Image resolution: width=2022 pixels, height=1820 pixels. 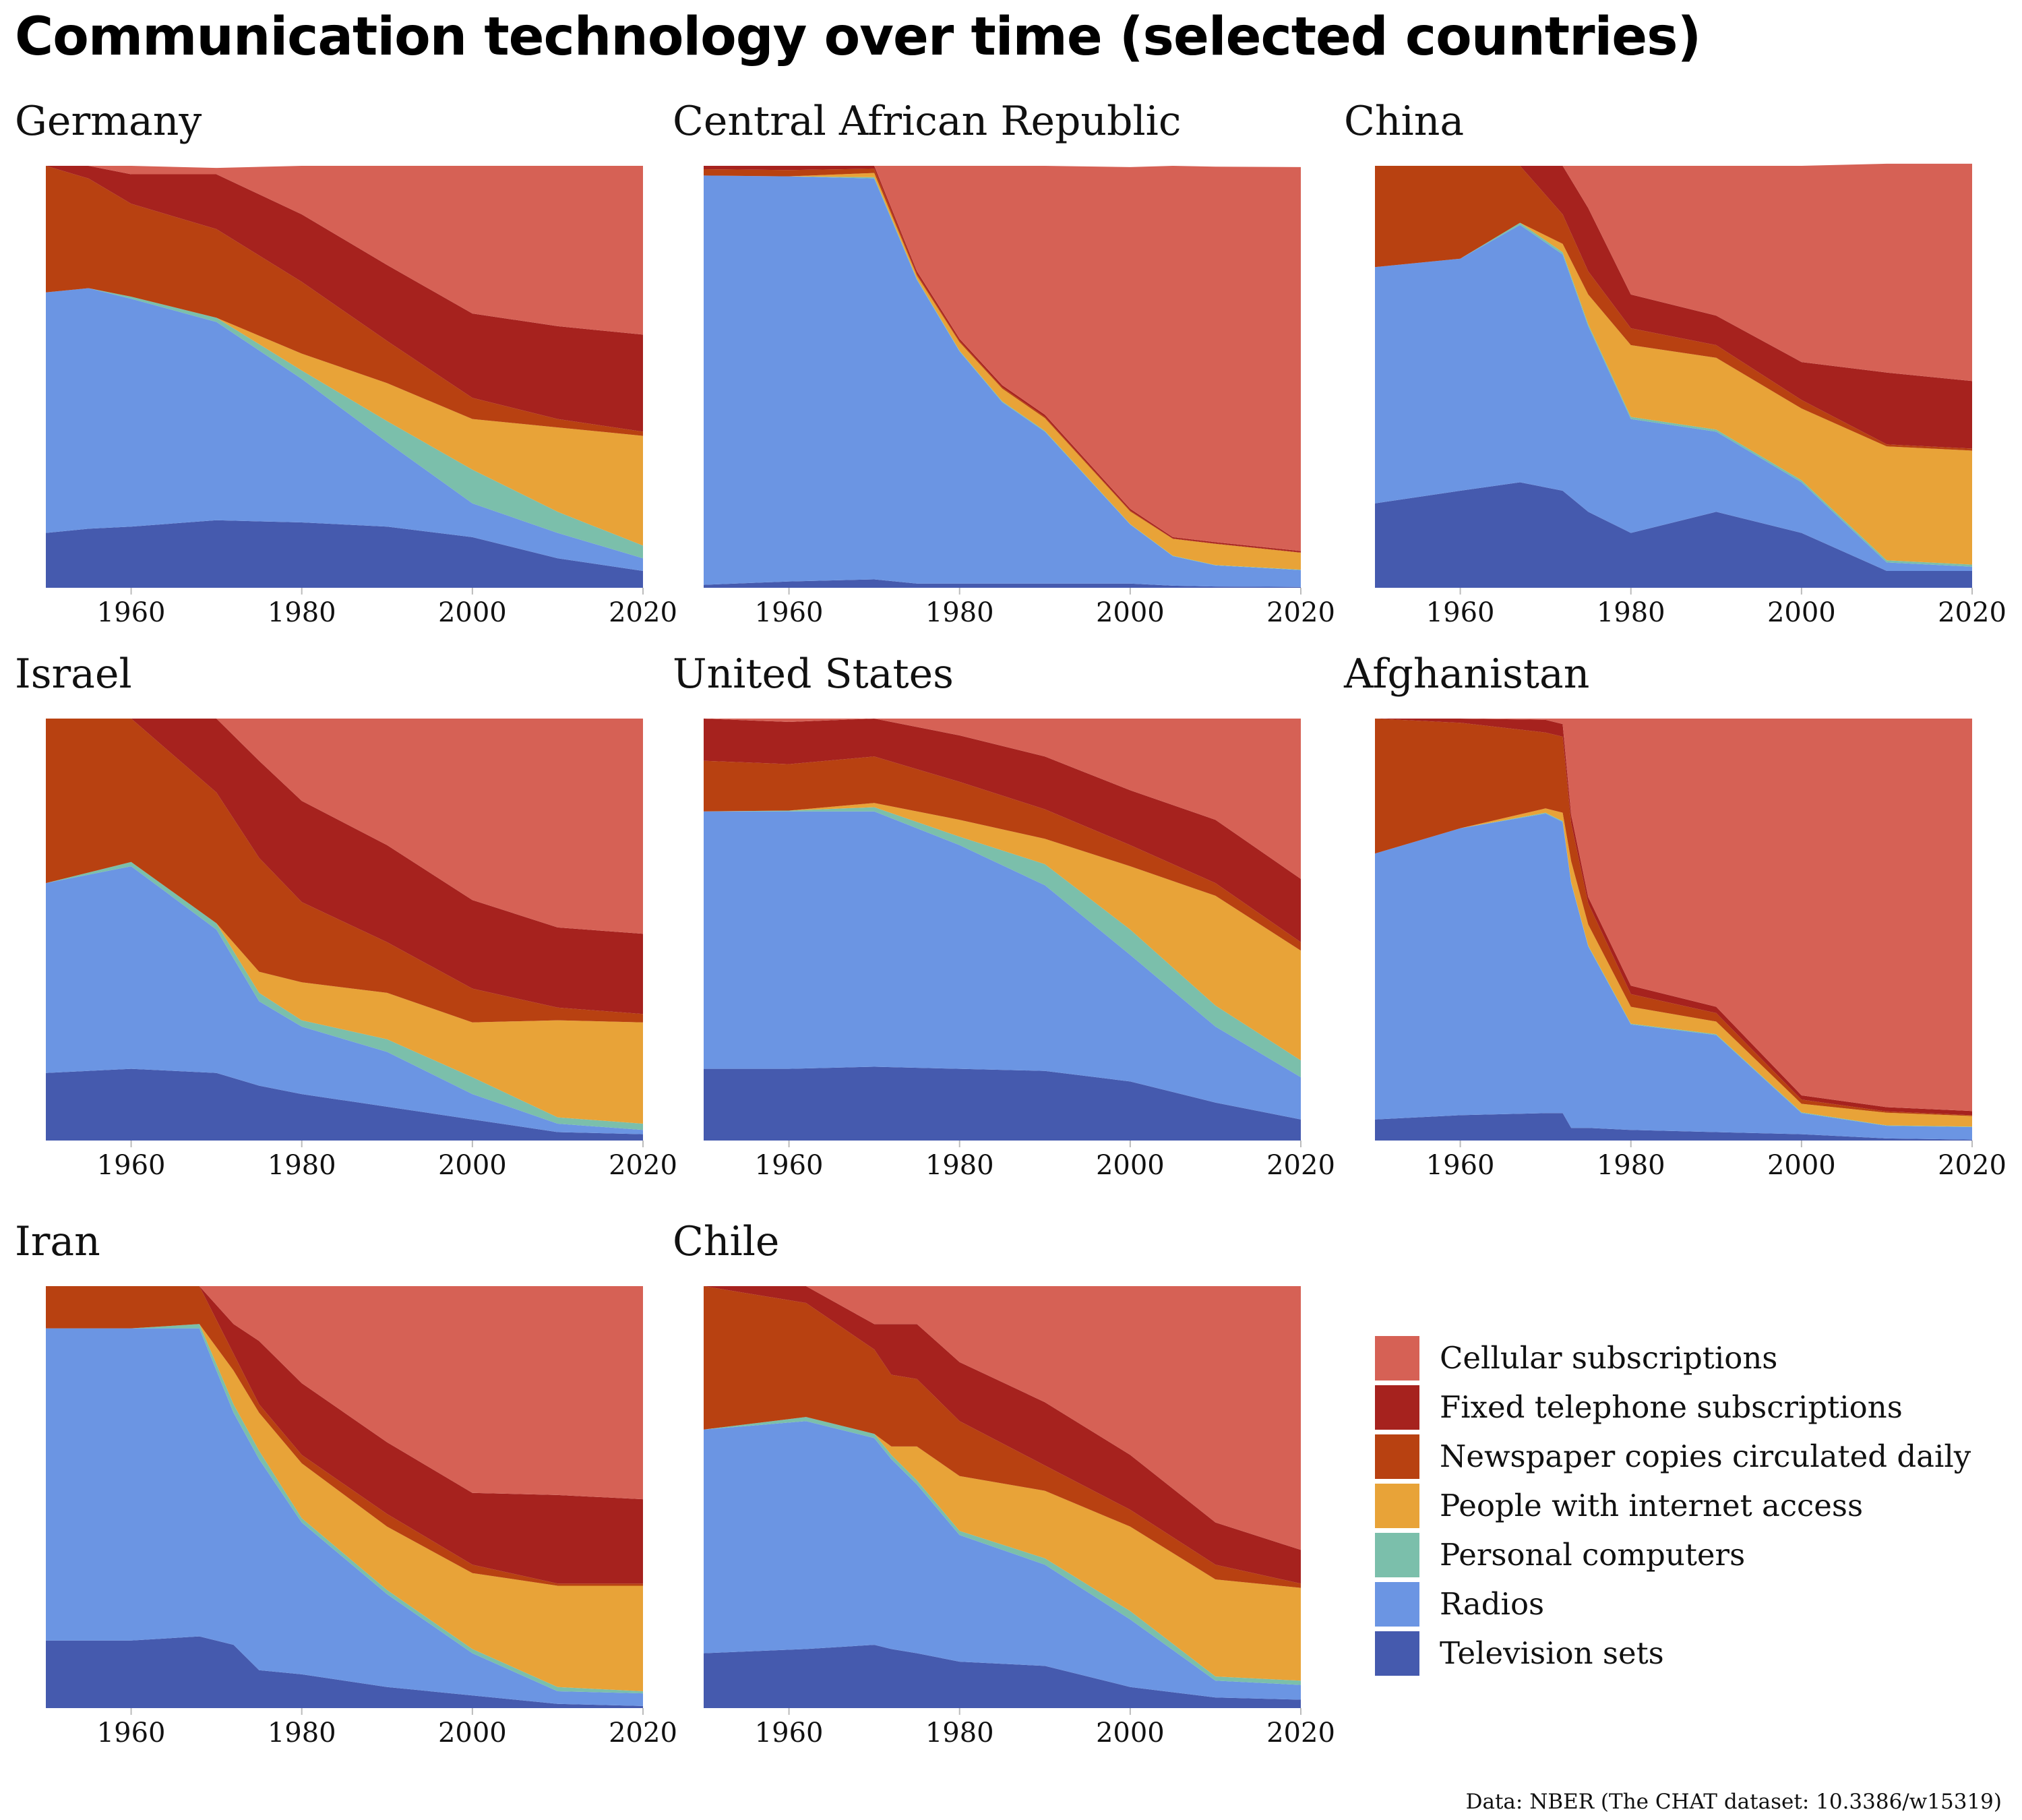 What do you see at coordinates (1695, 1653) in the screenshot?
I see `legend-item-television-sets: Television sets` at bounding box center [1695, 1653].